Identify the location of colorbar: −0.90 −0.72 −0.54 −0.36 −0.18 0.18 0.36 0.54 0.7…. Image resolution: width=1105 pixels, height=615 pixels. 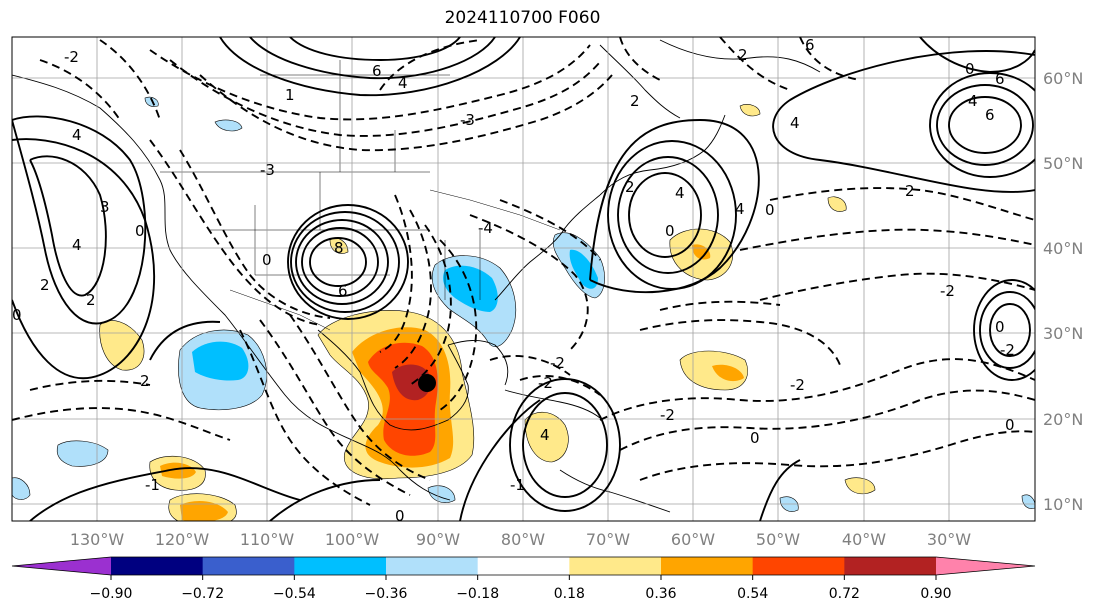
(523, 579).